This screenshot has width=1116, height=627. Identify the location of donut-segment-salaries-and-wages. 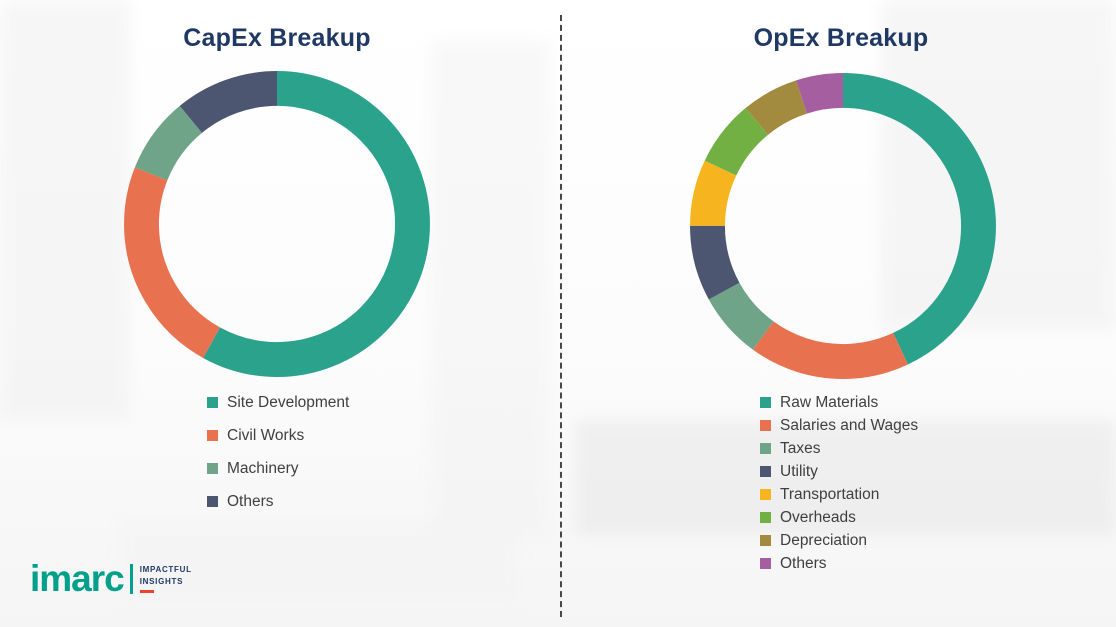
(843, 226).